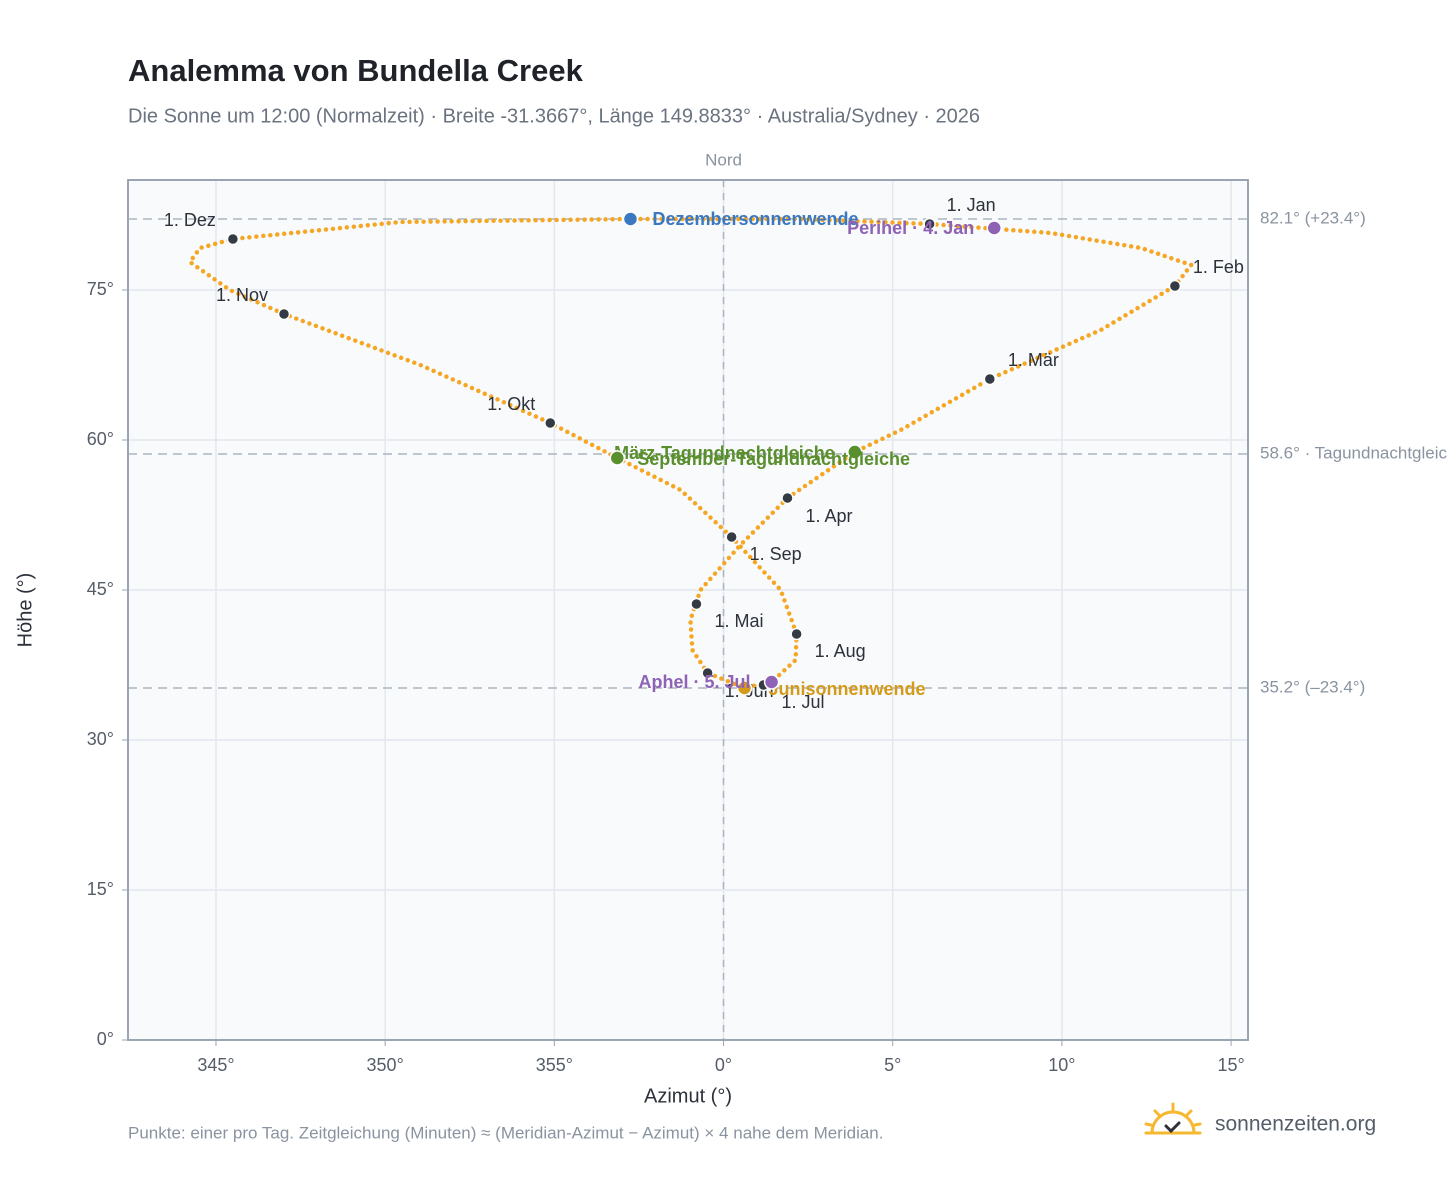  What do you see at coordinates (1354, 452) in the screenshot?
I see `reference-label: 58.6° · Tagundnachtgleiche` at bounding box center [1354, 452].